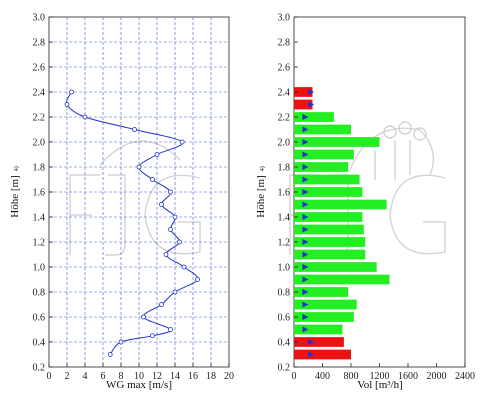 The image size is (481, 397). Describe the element at coordinates (284, 243) in the screenshot. I see `right-y-tick-label: 1.2` at that location.